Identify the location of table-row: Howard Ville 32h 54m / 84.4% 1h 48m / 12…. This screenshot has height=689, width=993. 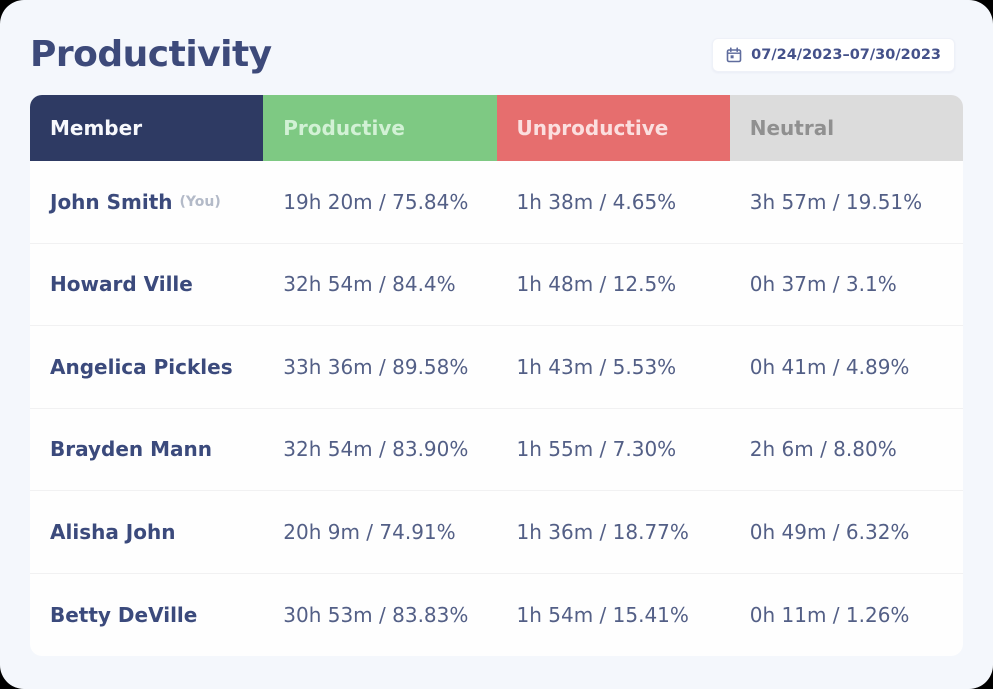
(496, 285).